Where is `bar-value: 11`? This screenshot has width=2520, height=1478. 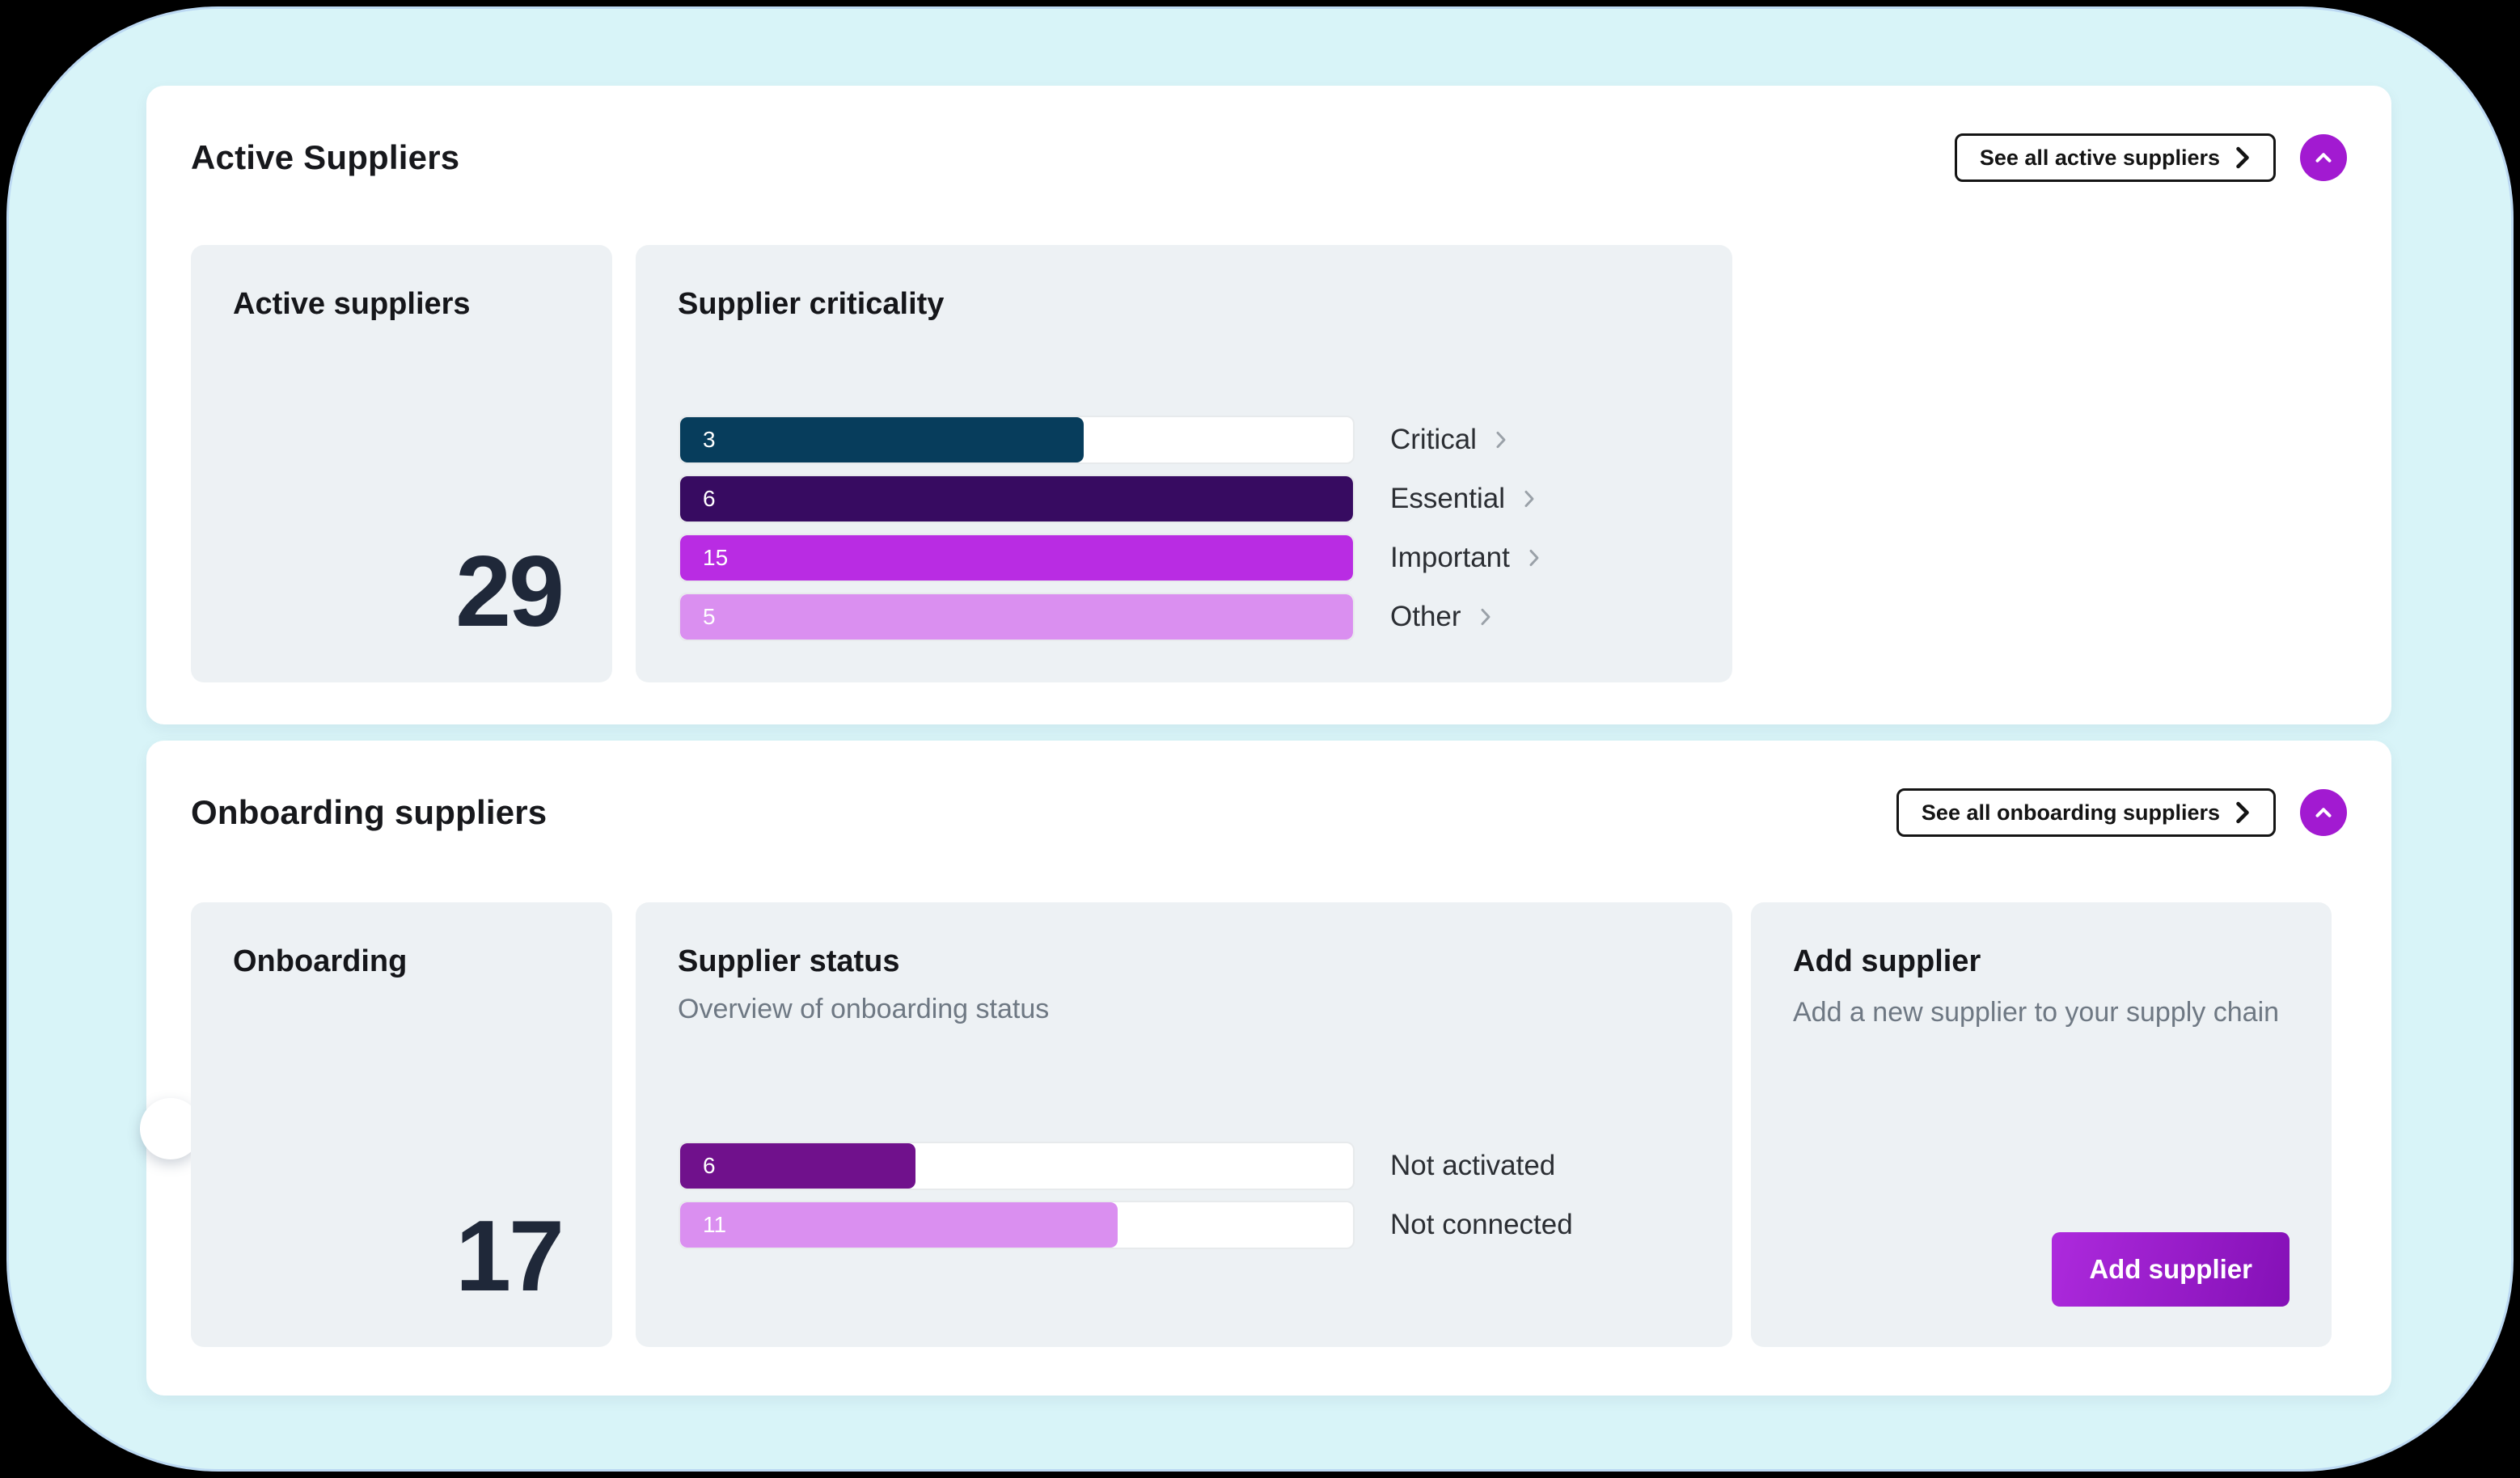 bar-value: 11 is located at coordinates (715, 1224).